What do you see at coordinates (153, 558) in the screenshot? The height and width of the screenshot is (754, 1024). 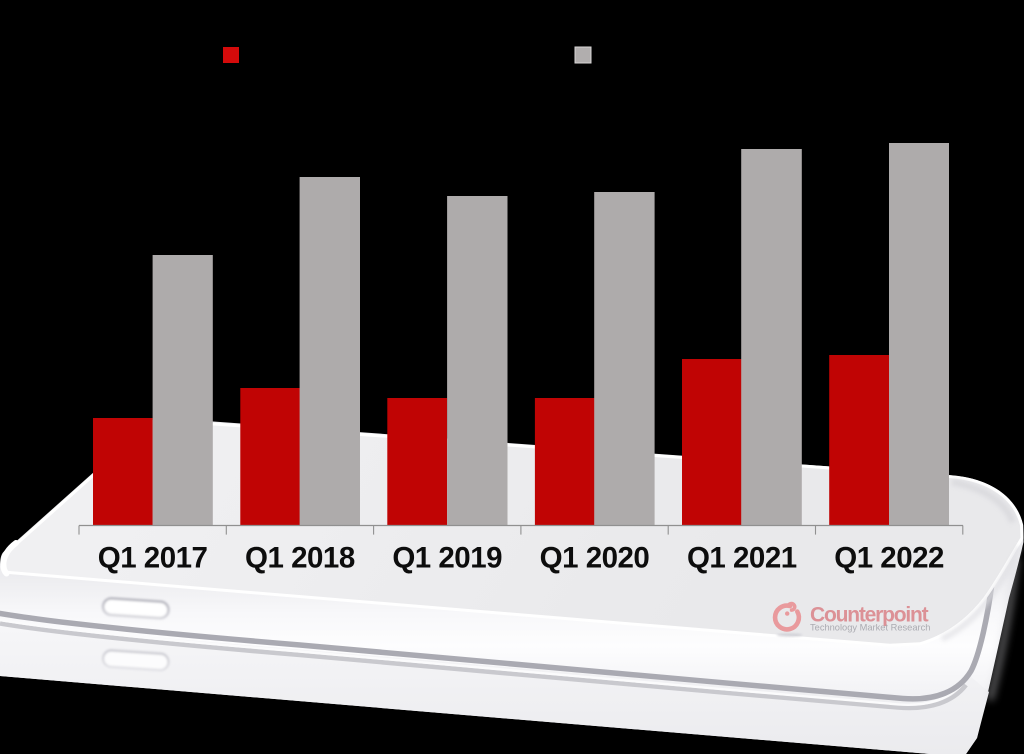 I see `svg-text: Q1 2017` at bounding box center [153, 558].